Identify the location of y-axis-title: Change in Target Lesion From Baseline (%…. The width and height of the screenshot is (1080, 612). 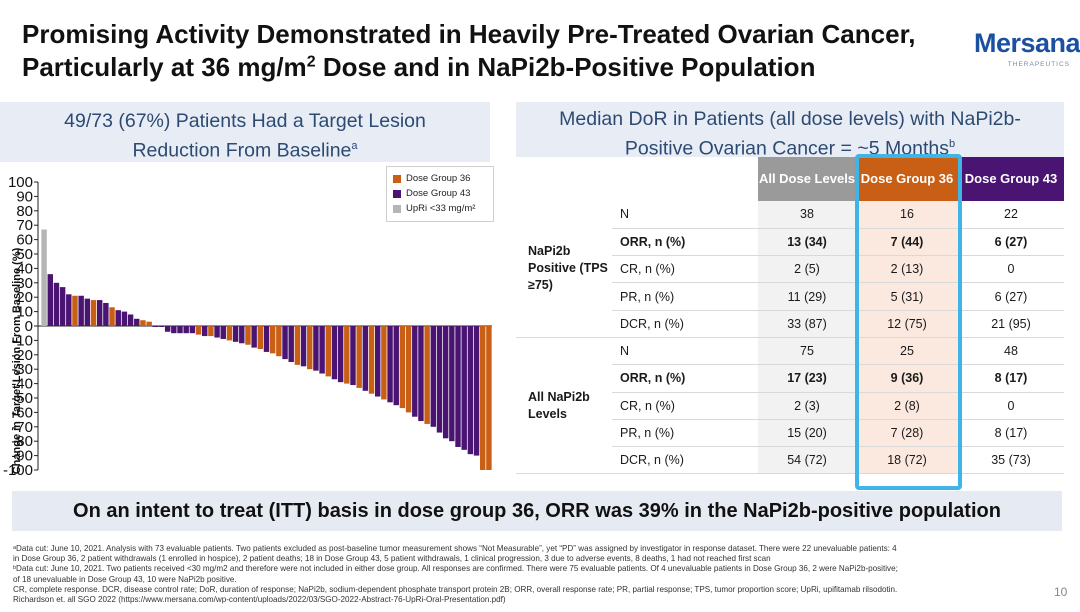
(17, 361).